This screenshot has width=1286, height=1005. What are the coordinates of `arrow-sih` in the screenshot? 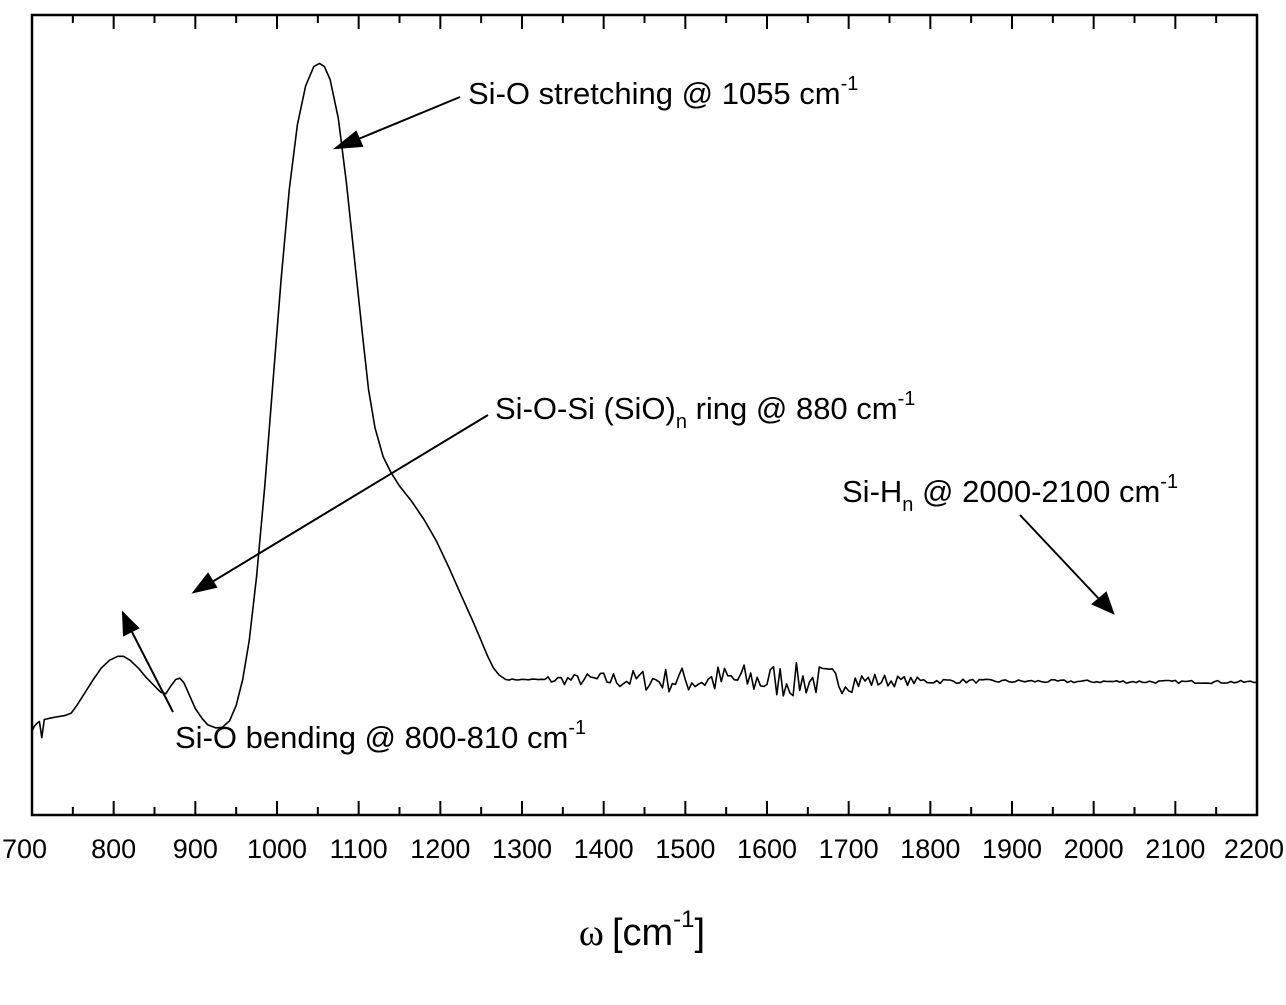 It's located at (1060, 557).